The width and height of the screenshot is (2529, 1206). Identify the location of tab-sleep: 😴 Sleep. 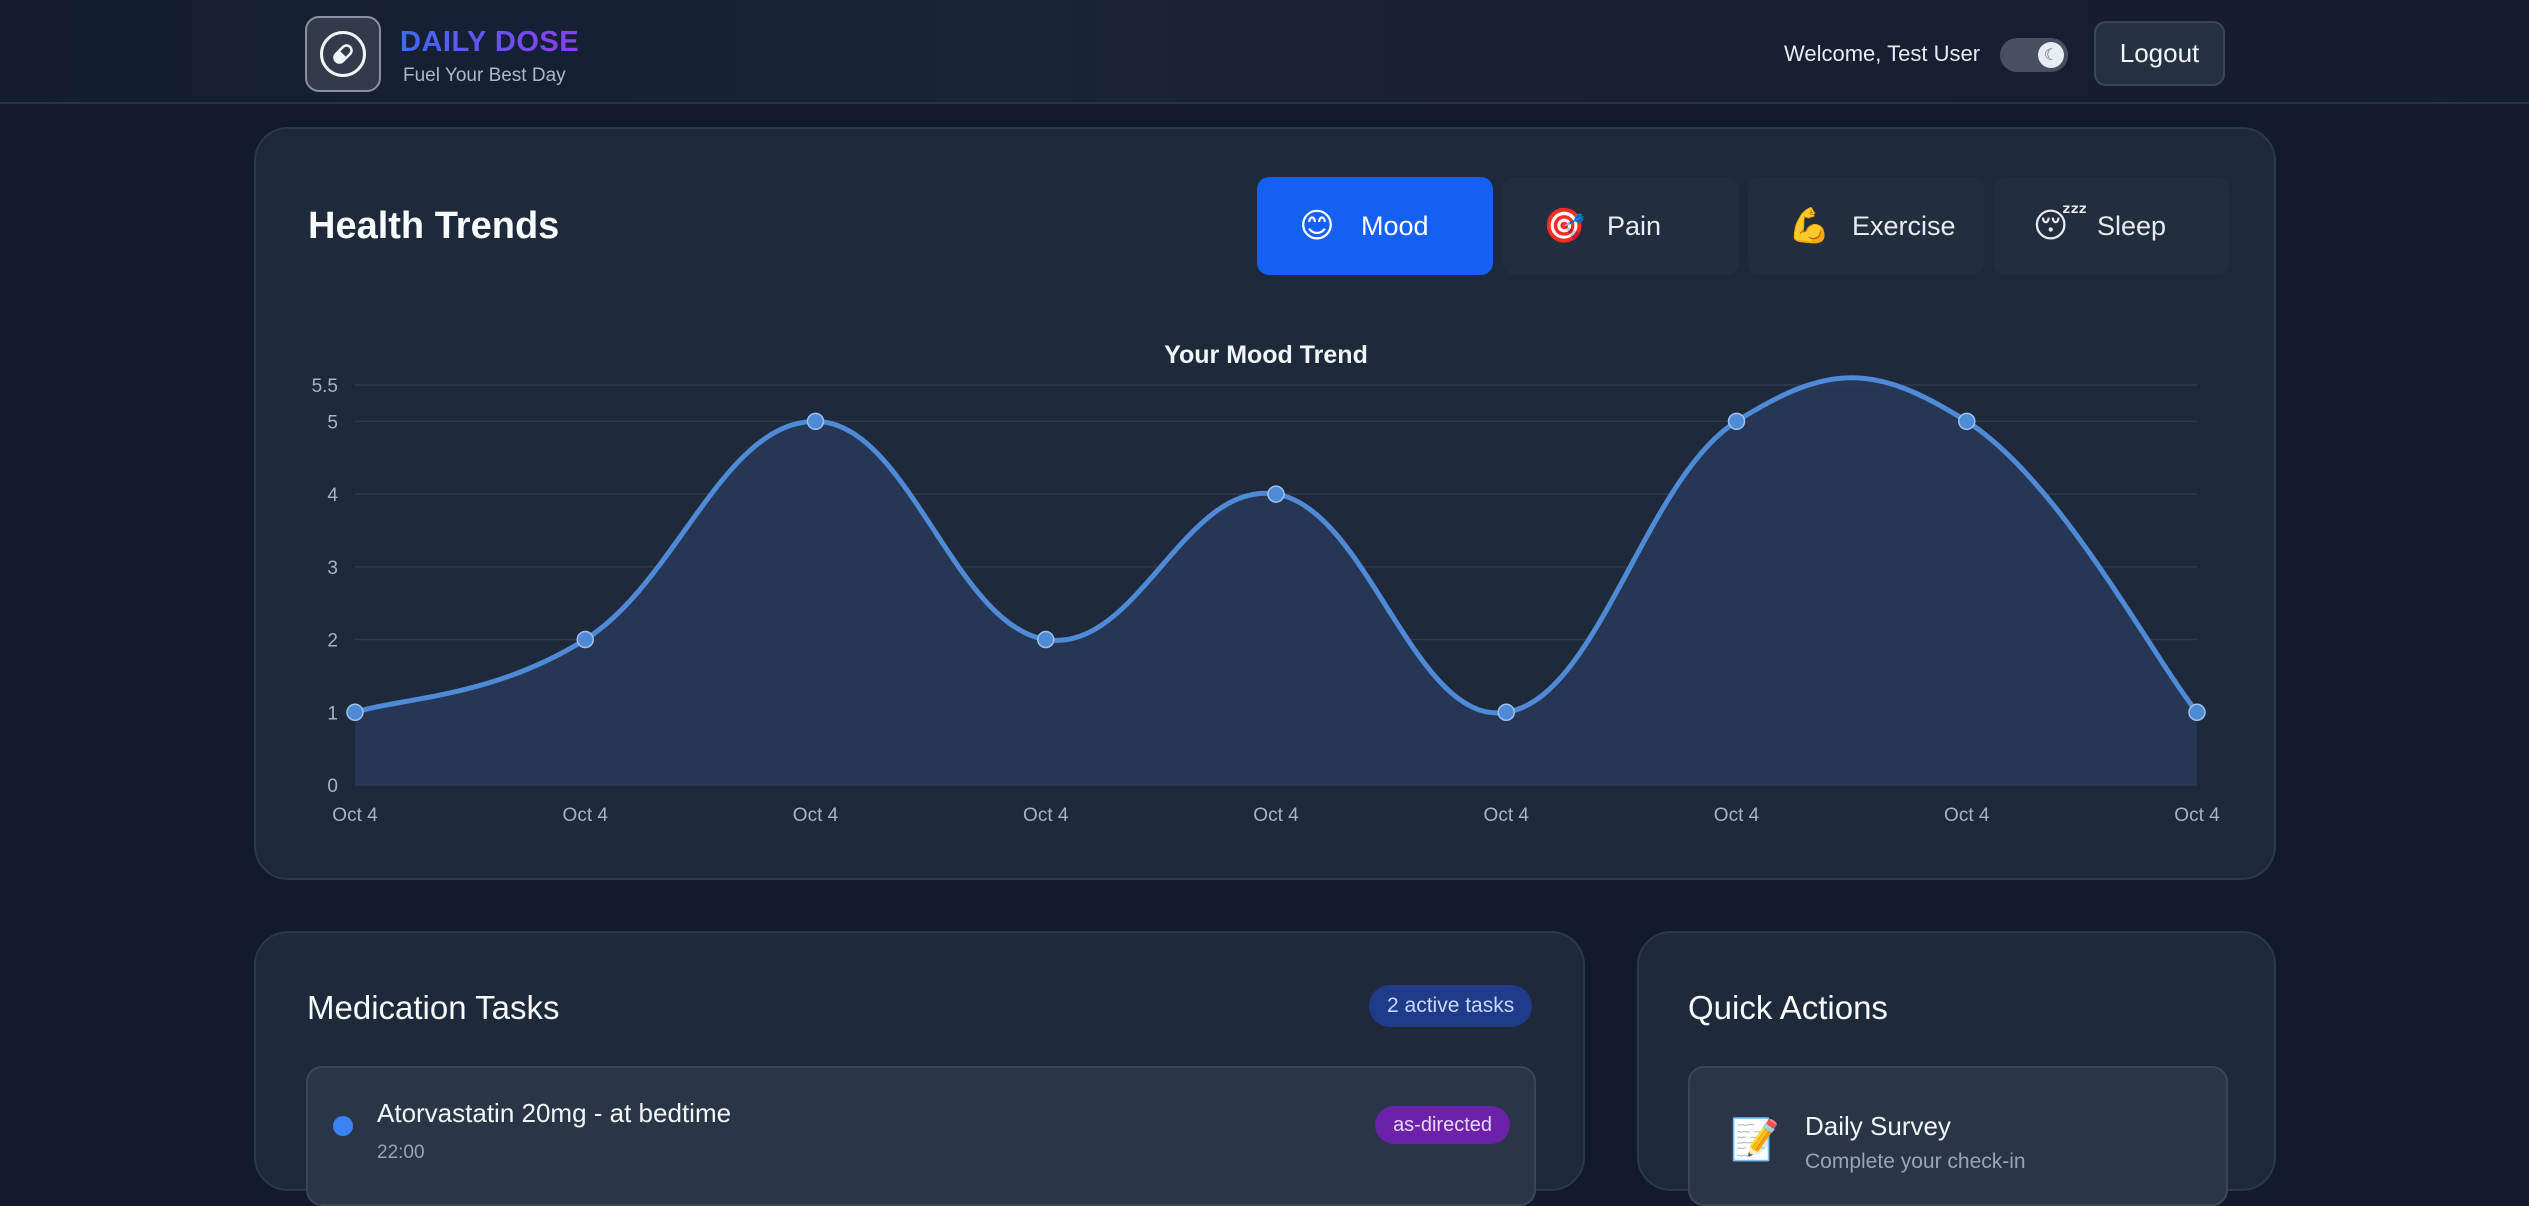
(2111, 226).